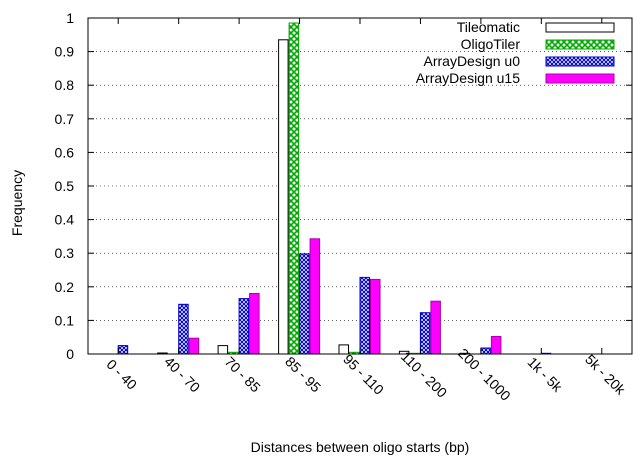 This screenshot has width=633, height=460. What do you see at coordinates (65, 253) in the screenshot?
I see `y-tick-label: 0.3` at bounding box center [65, 253].